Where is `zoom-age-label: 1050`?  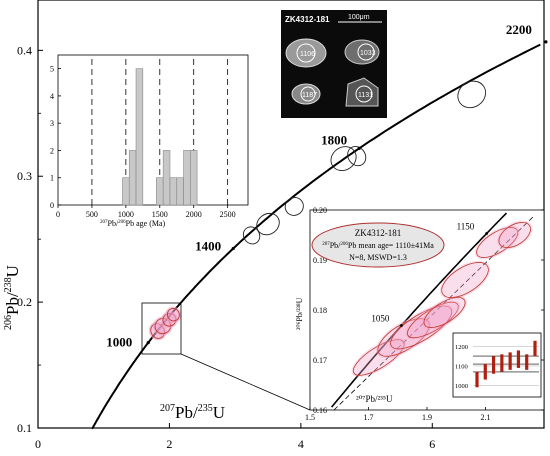 zoom-age-label: 1050 is located at coordinates (380, 319).